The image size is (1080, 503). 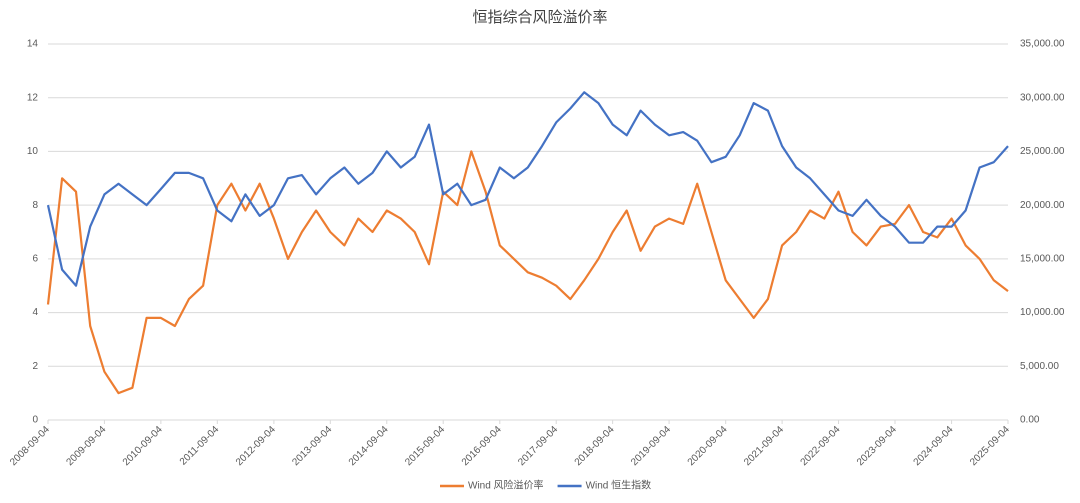 I want to click on x-tick-label: 2020-09-04, so click(x=708, y=446).